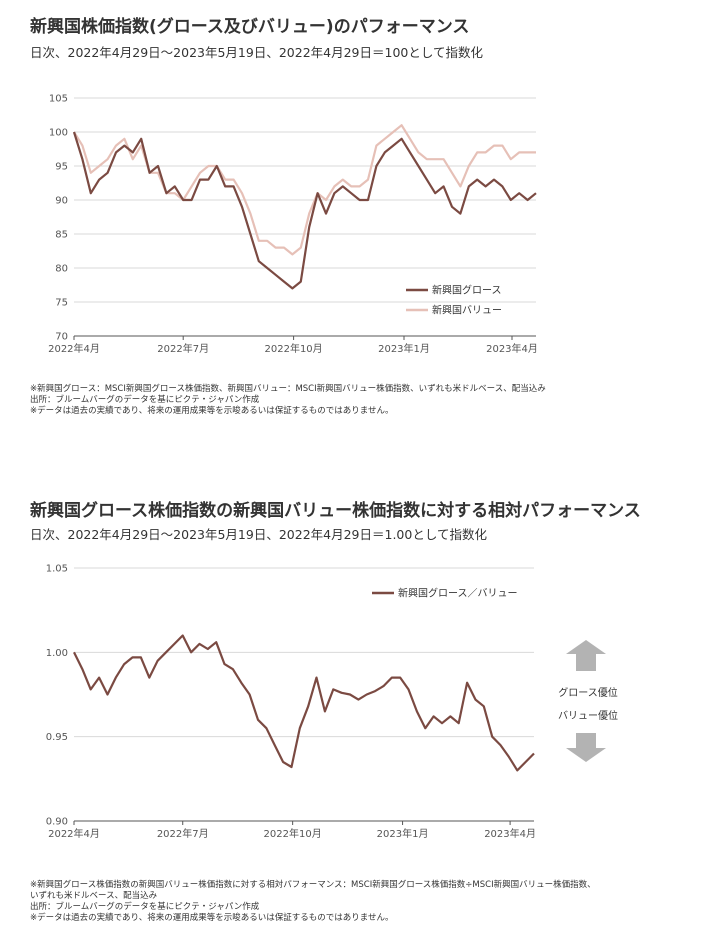  Describe the element at coordinates (61, 235) in the screenshot. I see `y-tick-label: 85` at that location.